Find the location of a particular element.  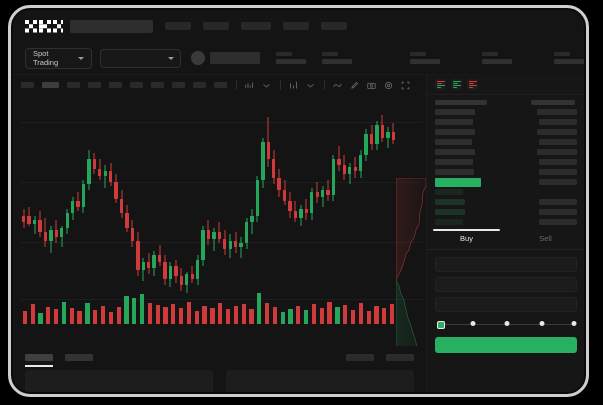

submit-buy-button is located at coordinates (506, 345).